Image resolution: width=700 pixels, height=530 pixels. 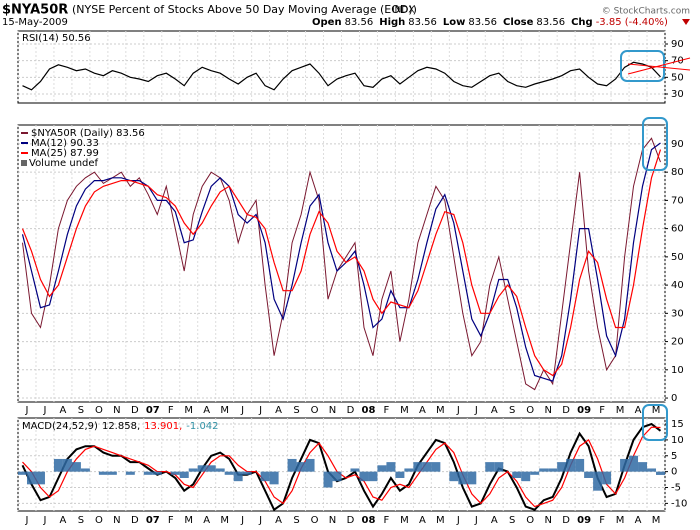 I want to click on y-tick-label: 90, so click(x=677, y=44).